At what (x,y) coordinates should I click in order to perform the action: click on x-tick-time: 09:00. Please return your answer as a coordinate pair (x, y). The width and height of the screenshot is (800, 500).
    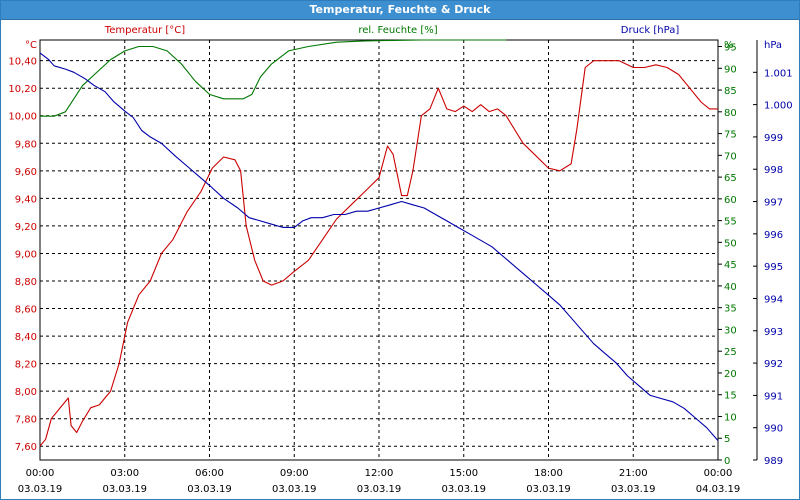
    Looking at the image, I should click on (294, 473).